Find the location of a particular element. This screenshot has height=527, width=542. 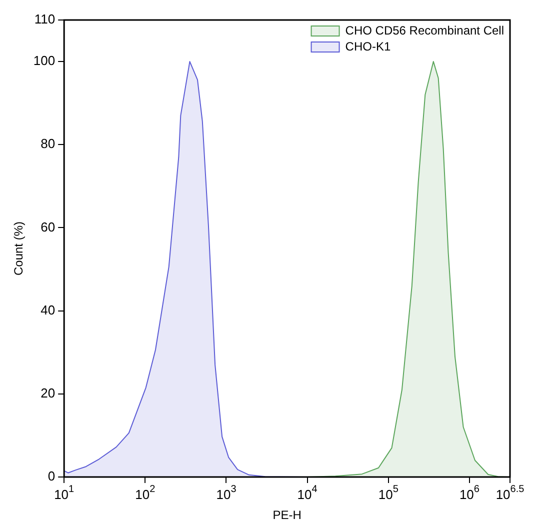

legend-label: CHO-K1 is located at coordinates (368, 46).